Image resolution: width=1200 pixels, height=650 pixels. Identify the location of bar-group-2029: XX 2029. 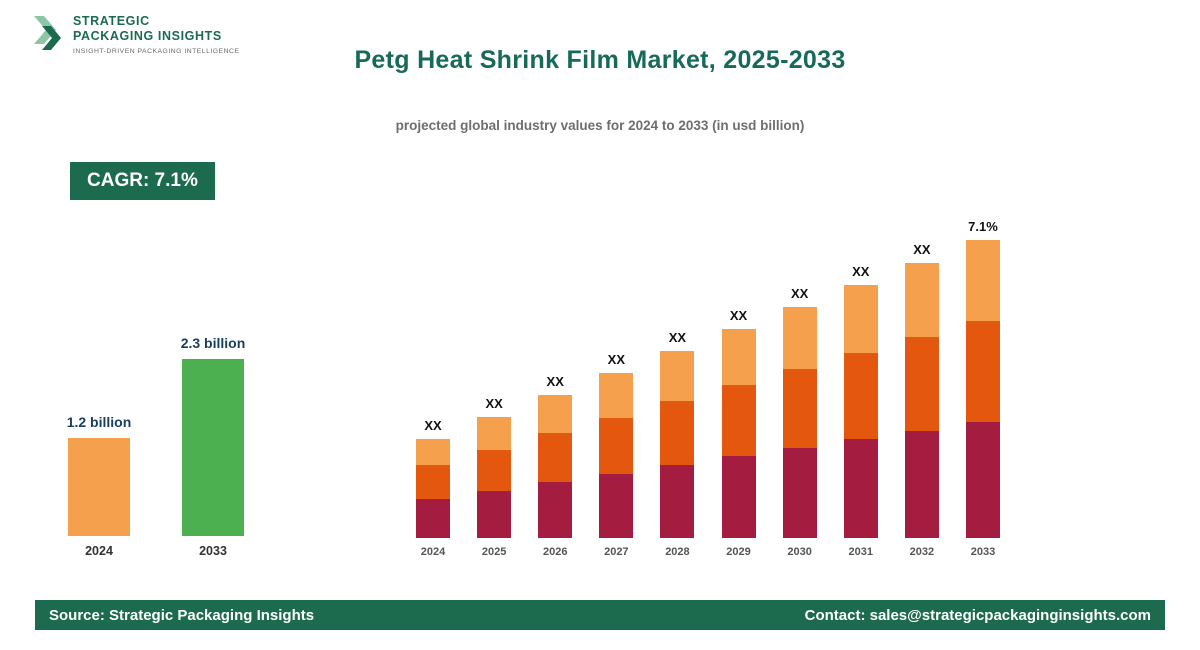
(739, 433).